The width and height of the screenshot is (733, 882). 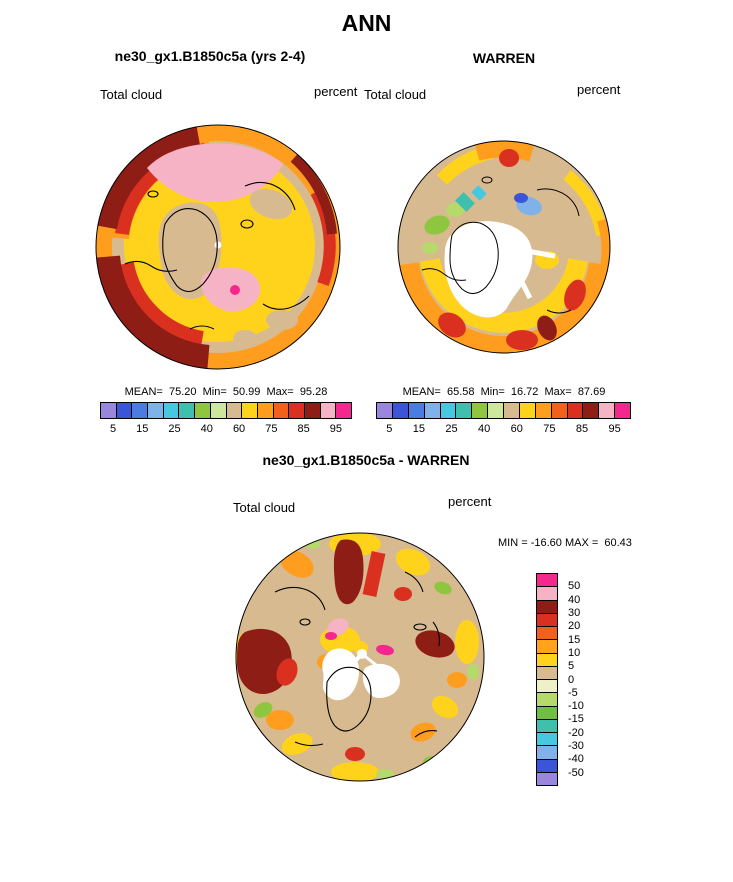 I want to click on model-map, so click(x=218, y=247).